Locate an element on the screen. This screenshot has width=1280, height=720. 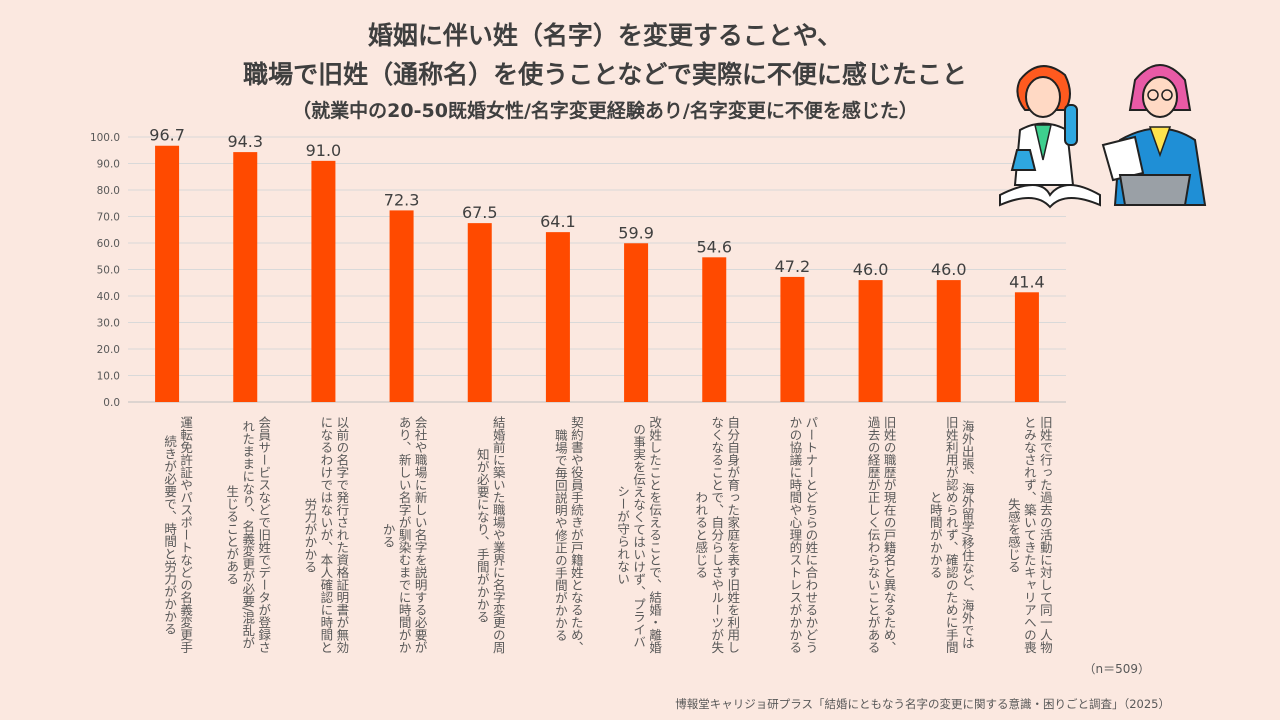
y-tick-label: 80.0 is located at coordinates (108, 191).